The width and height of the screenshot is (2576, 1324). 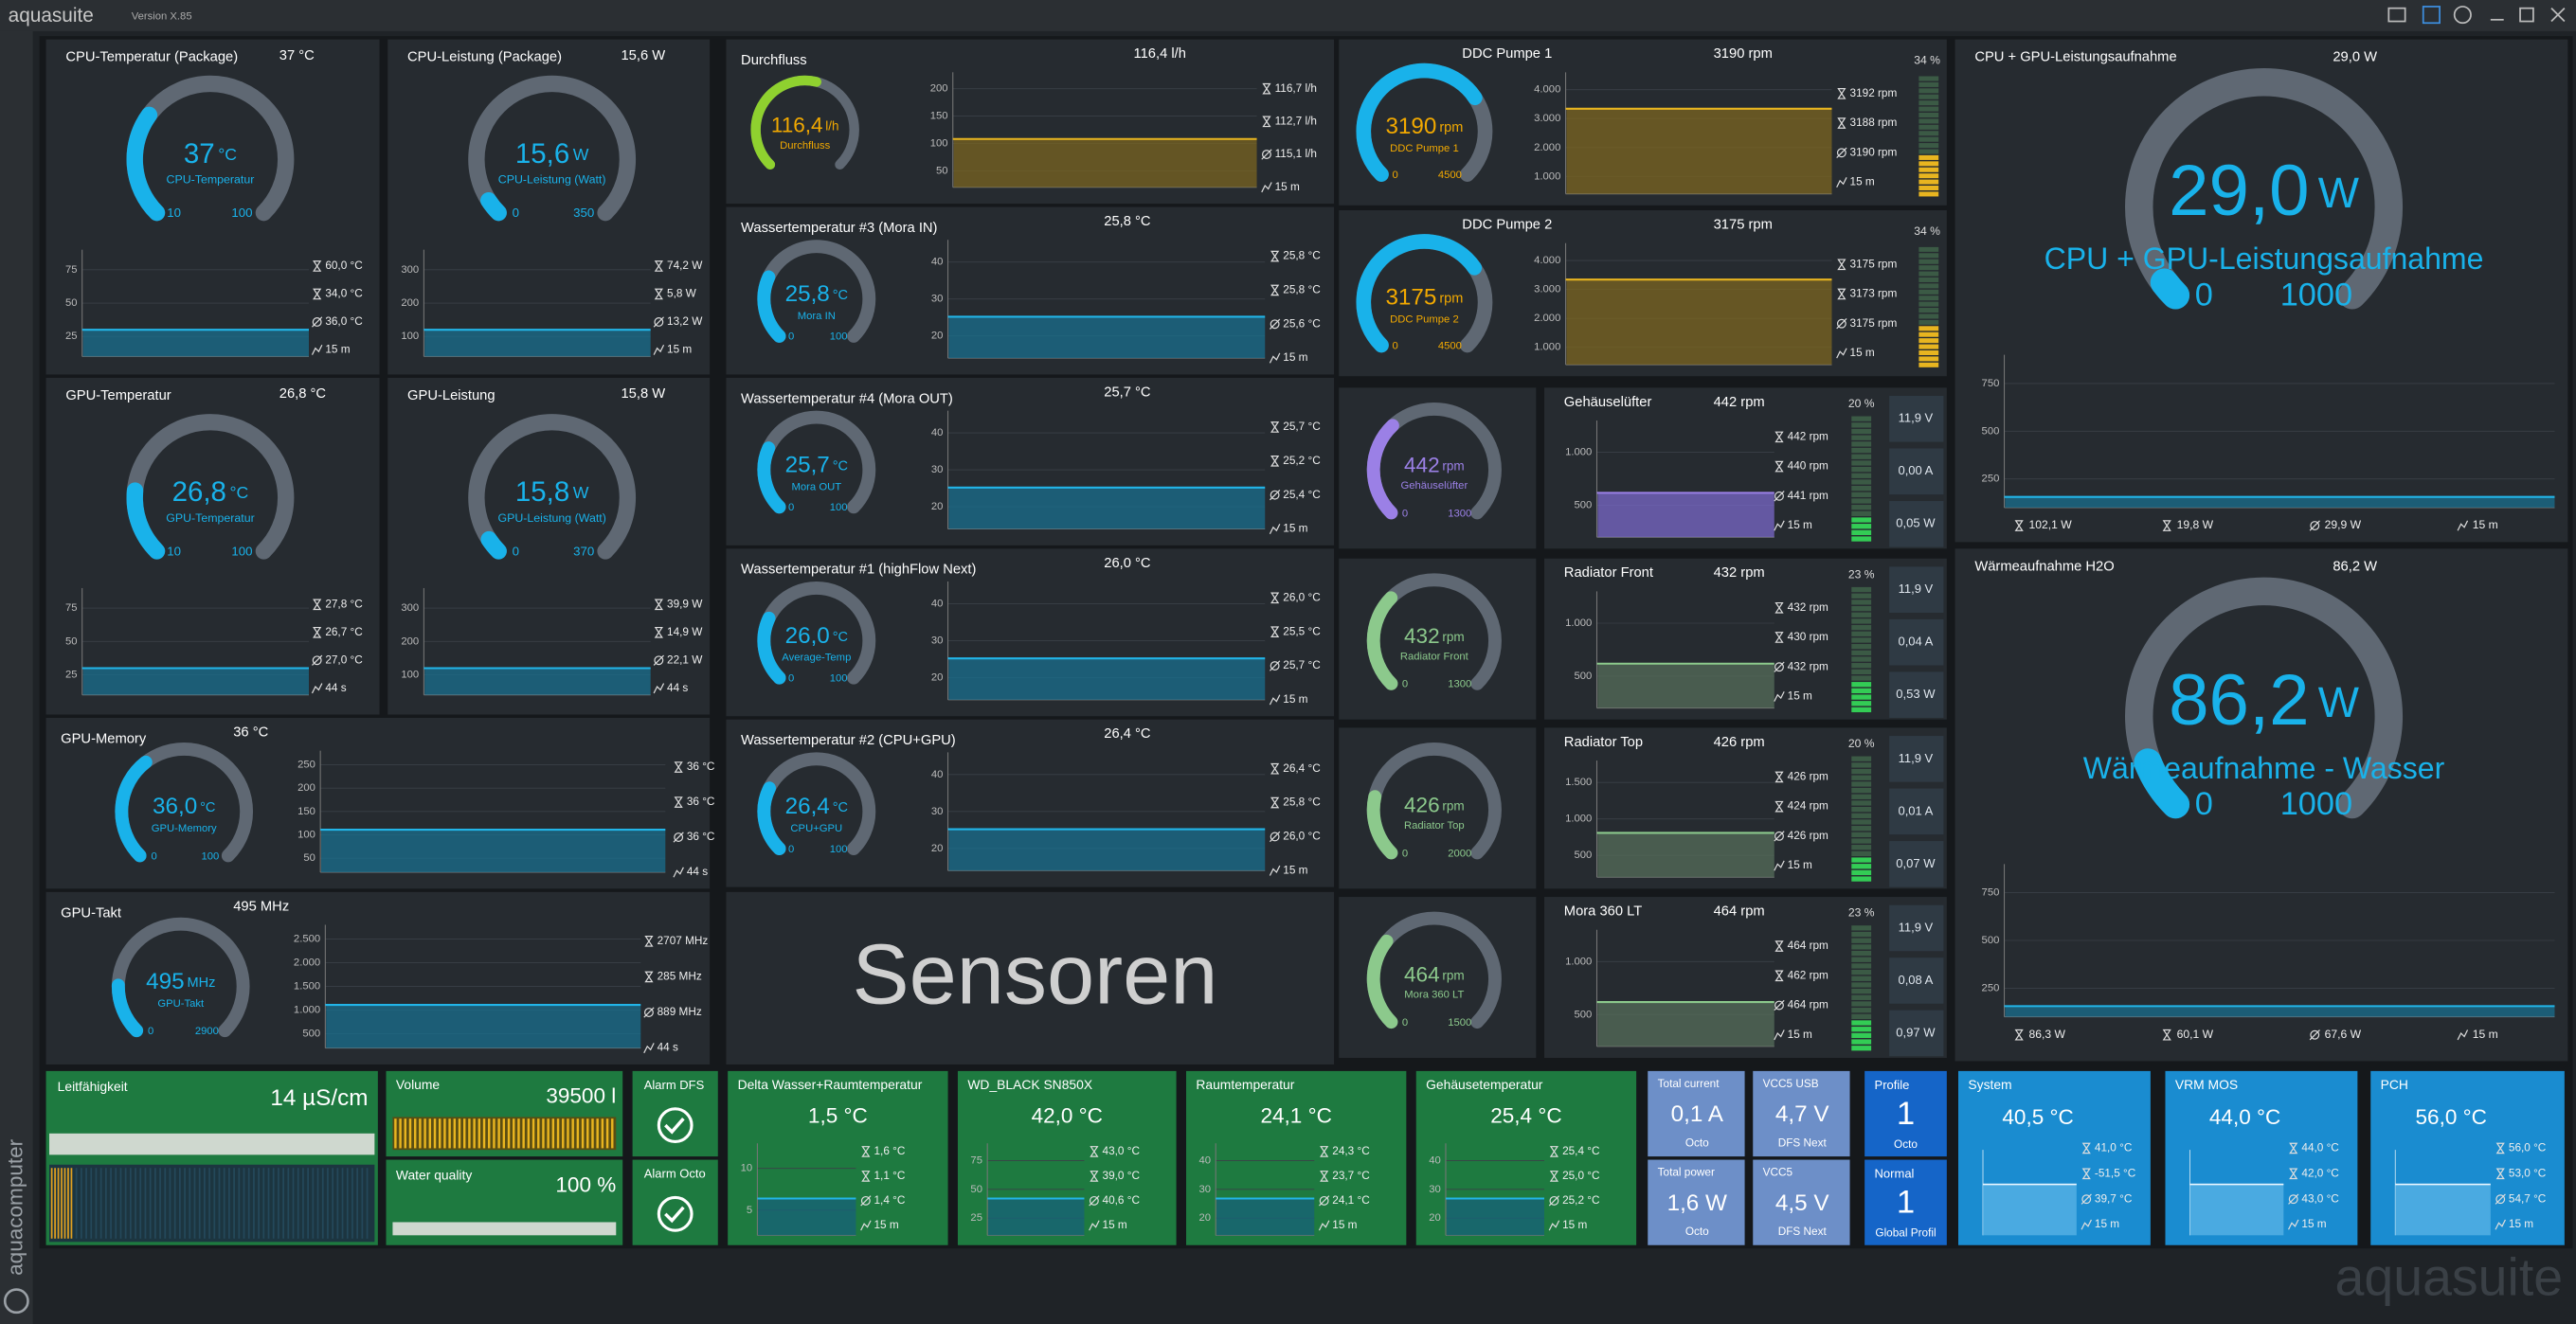 I want to click on y-tick-label: 100, so click(x=410, y=337).